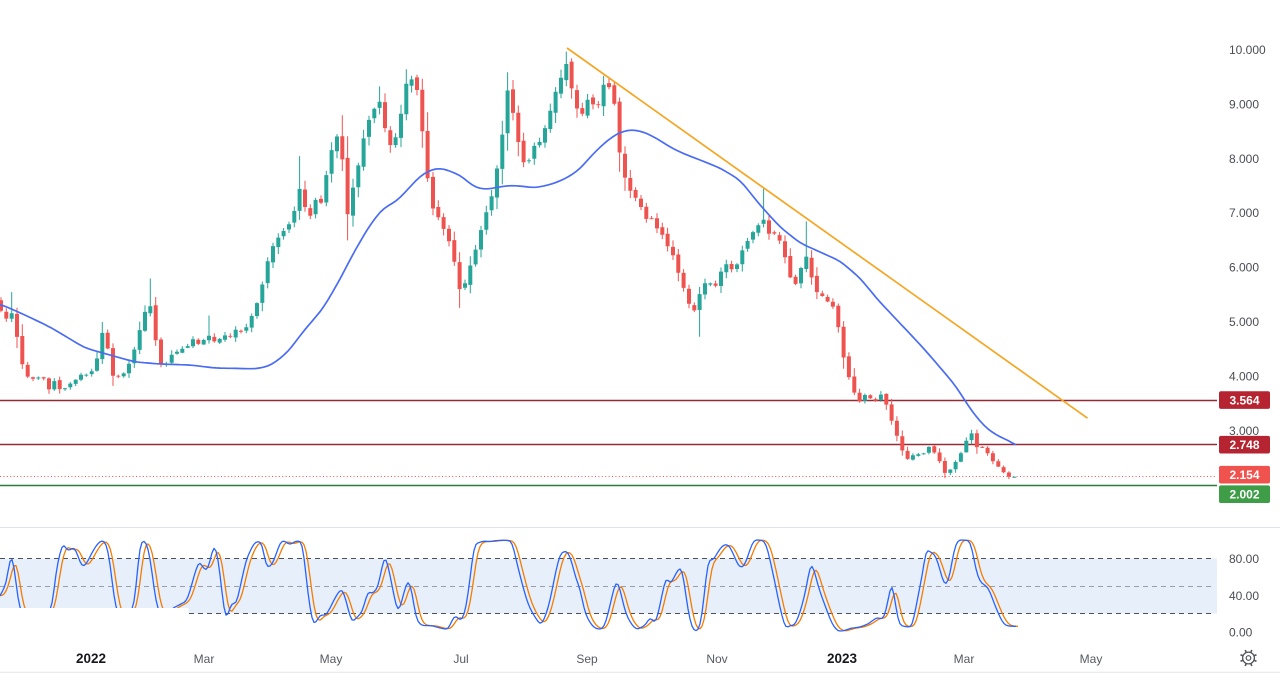 Image resolution: width=1280 pixels, height=680 pixels. Describe the element at coordinates (1244, 213) in the screenshot. I see `svg-text: 7.000` at that location.